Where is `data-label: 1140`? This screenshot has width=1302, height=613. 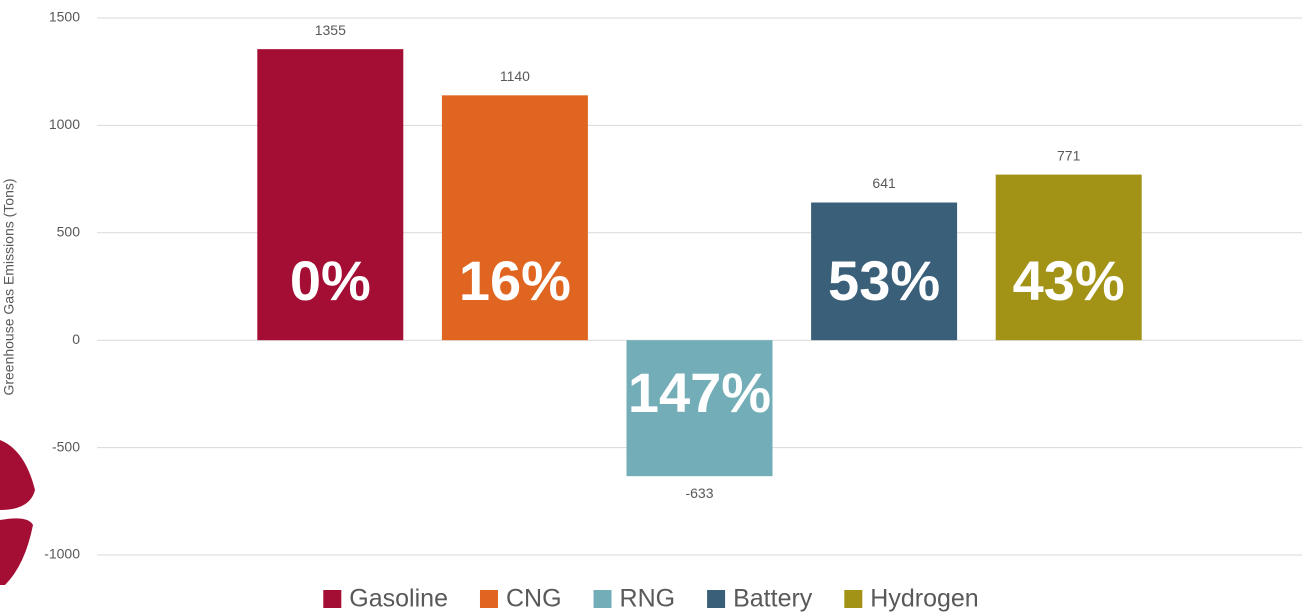
data-label: 1140 is located at coordinates (515, 76).